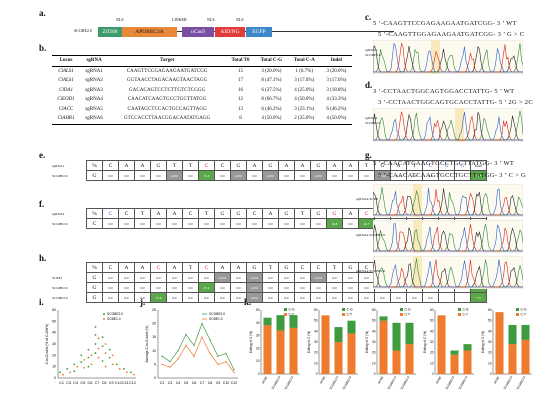  What do you see at coordinates (97, 383) in the screenshot?
I see `x-tick-label: C7` at bounding box center [97, 383].